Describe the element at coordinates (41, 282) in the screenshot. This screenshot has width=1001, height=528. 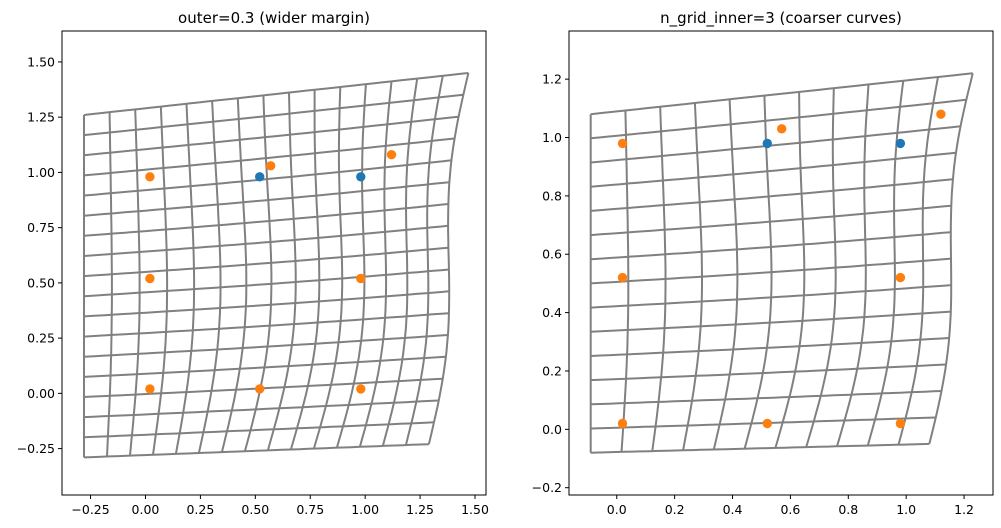
I see `y-tick-label: 0.50` at that location.